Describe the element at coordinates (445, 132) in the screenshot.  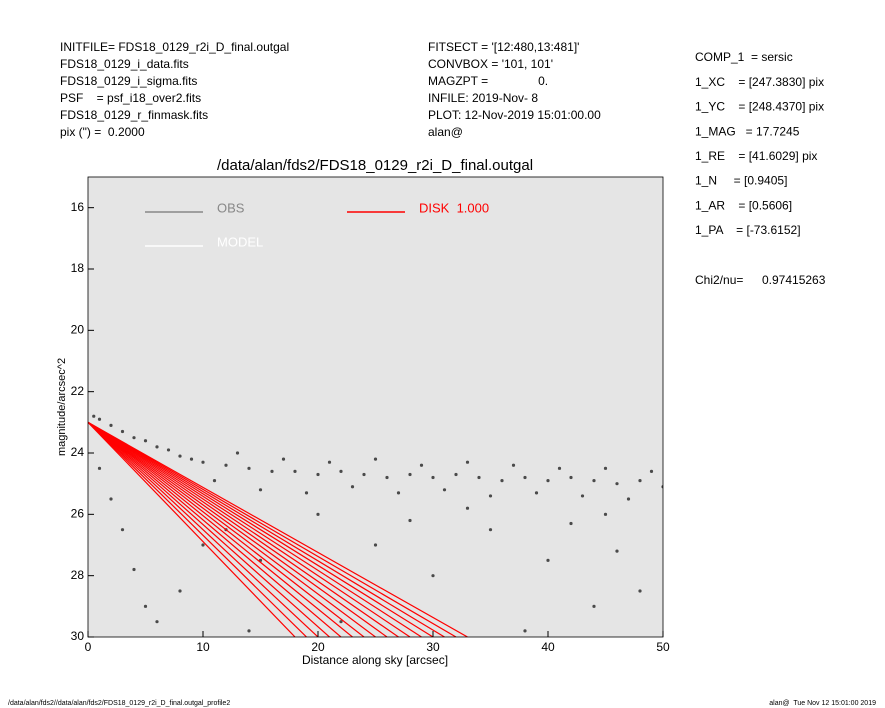
I see `header-middle-line: alan@` at that location.